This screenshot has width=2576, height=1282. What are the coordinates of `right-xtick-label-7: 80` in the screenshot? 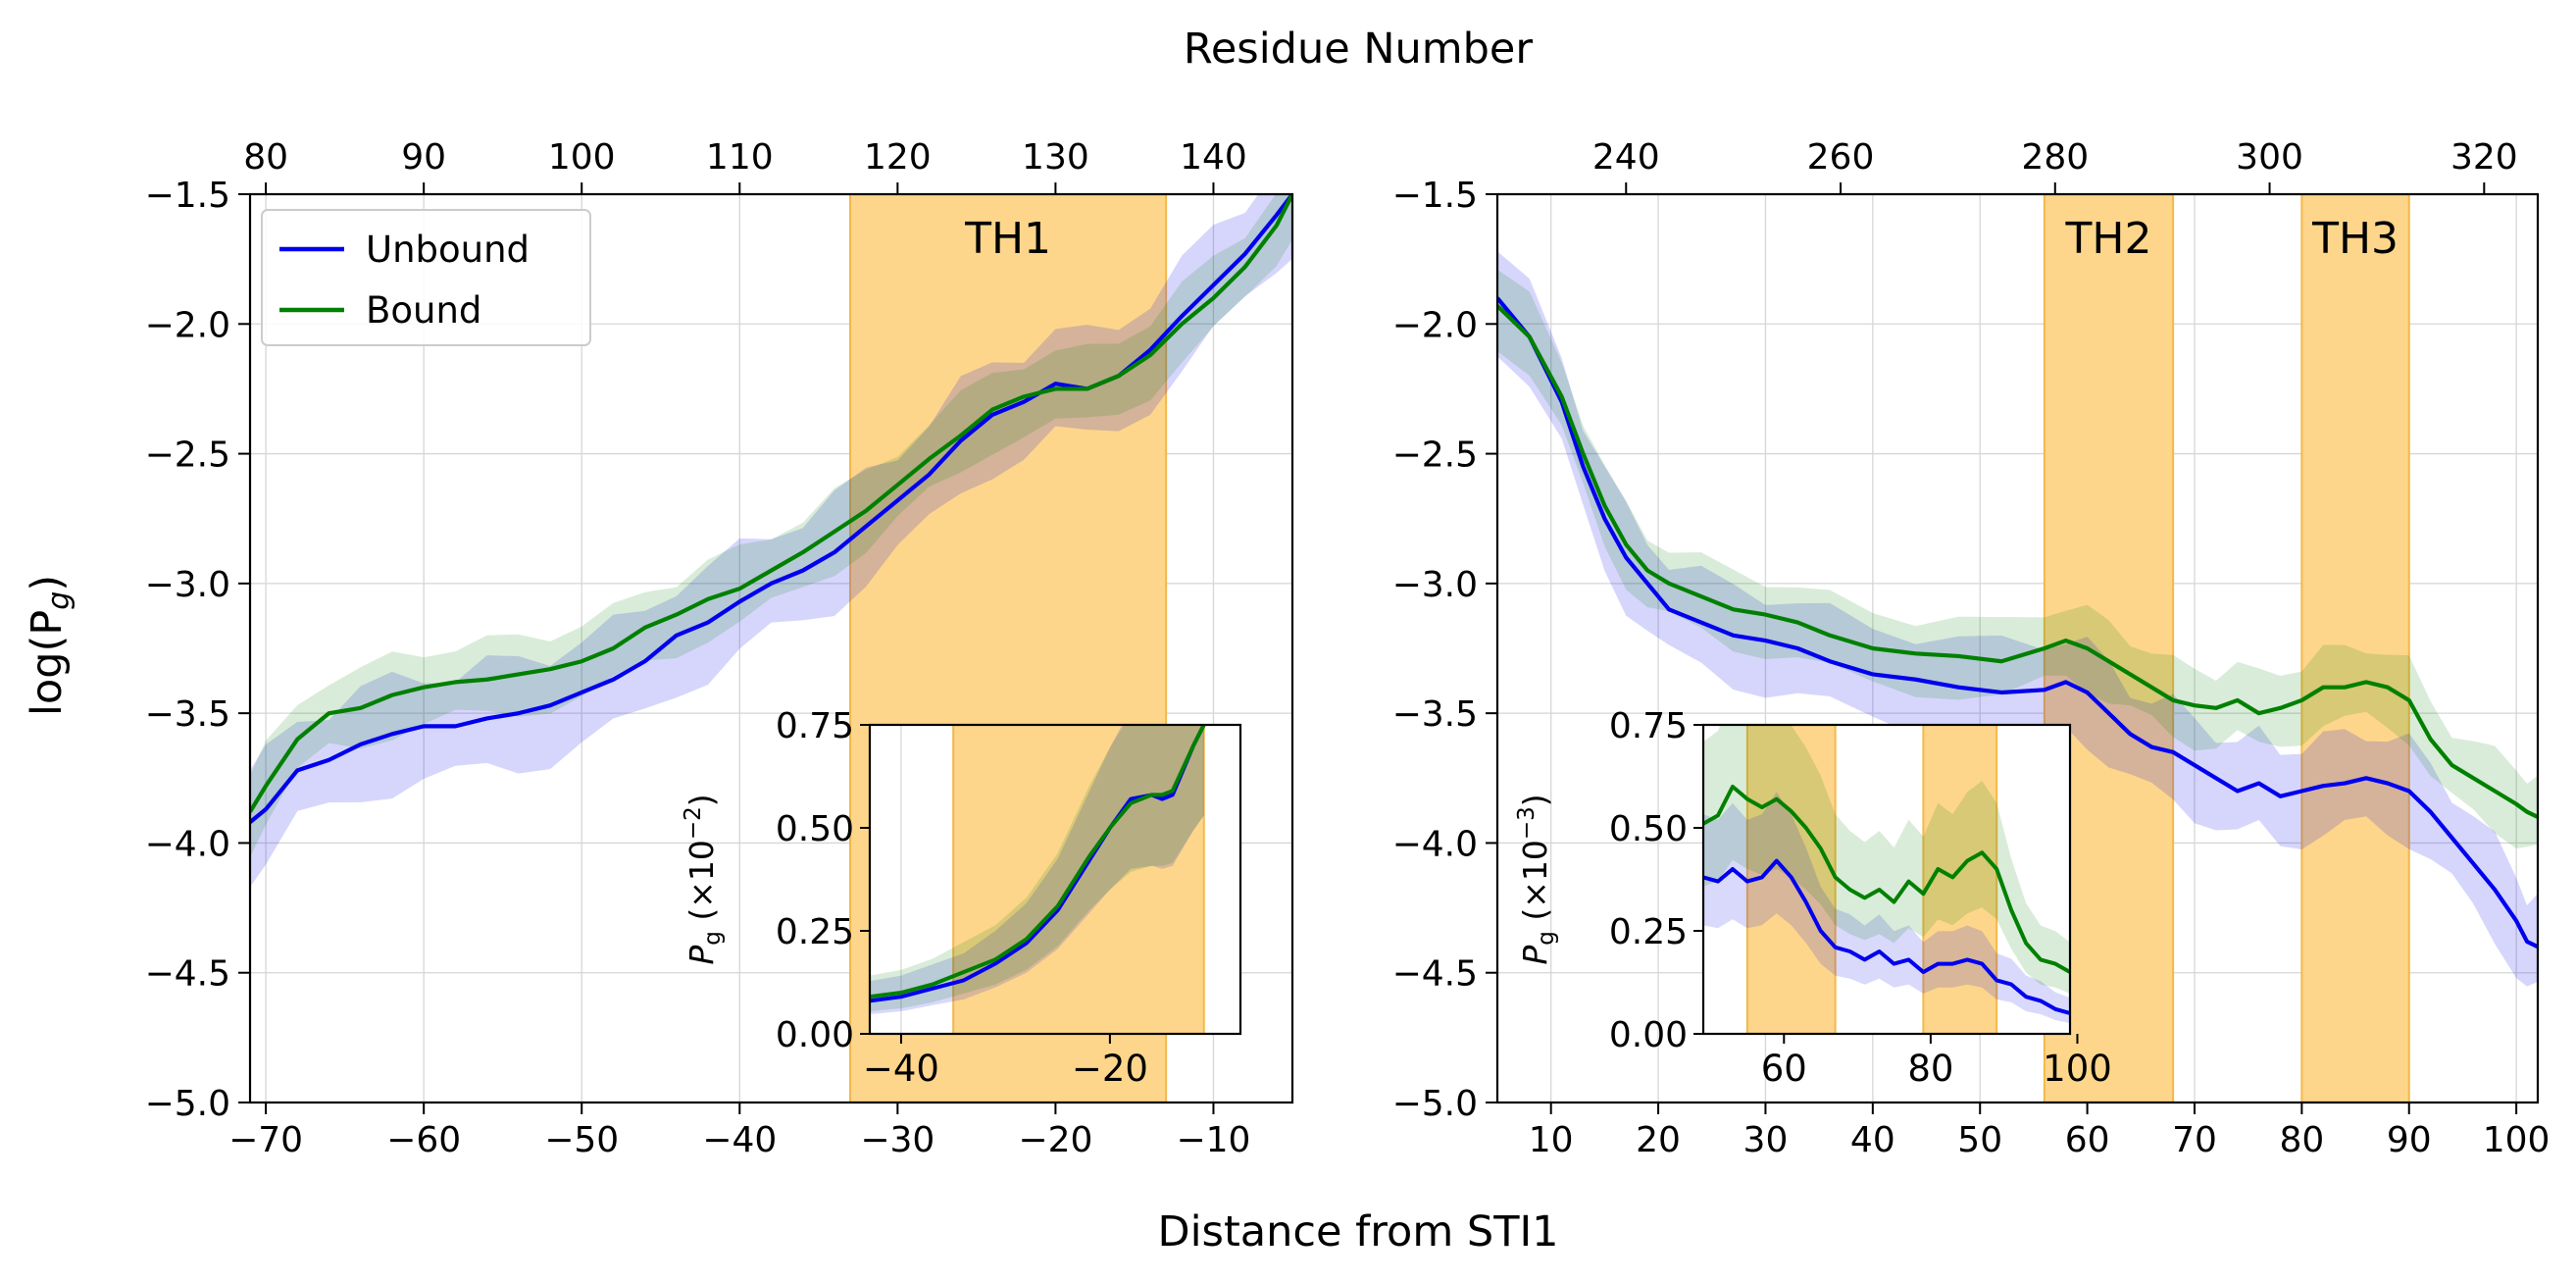 It's located at (2302, 1140).